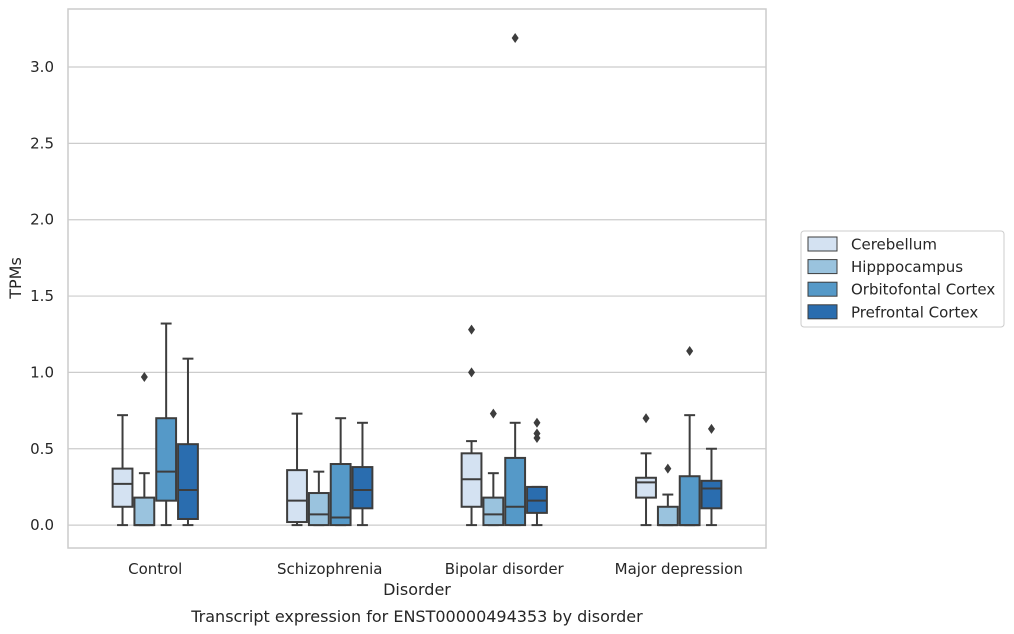  What do you see at coordinates (15, 278) in the screenshot?
I see `y-axis-label: TPMs` at bounding box center [15, 278].